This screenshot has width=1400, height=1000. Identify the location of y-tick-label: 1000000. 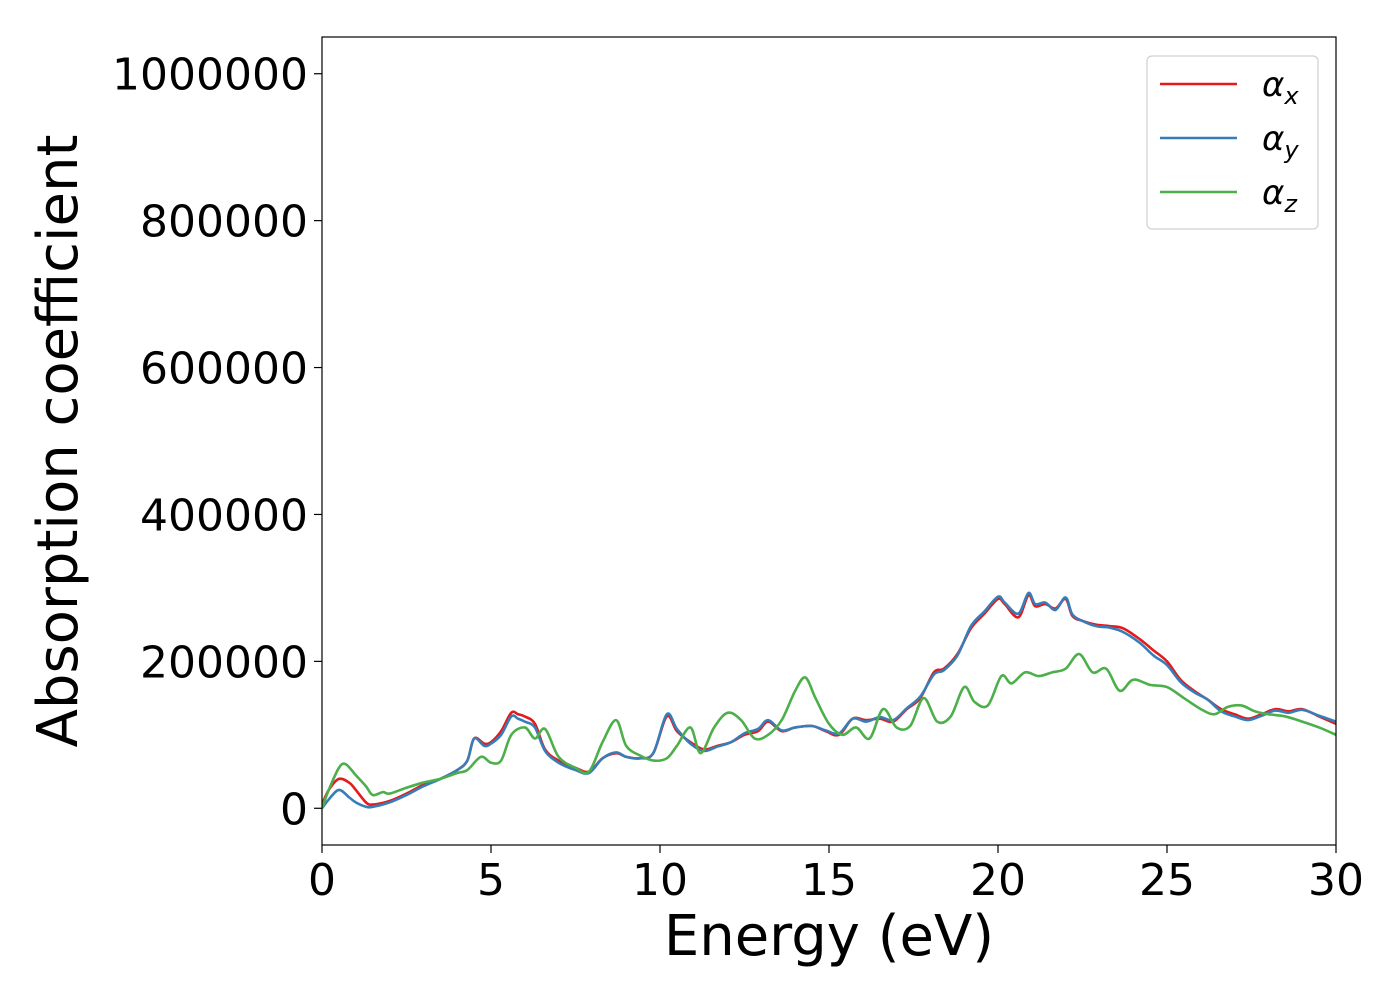
(210, 75).